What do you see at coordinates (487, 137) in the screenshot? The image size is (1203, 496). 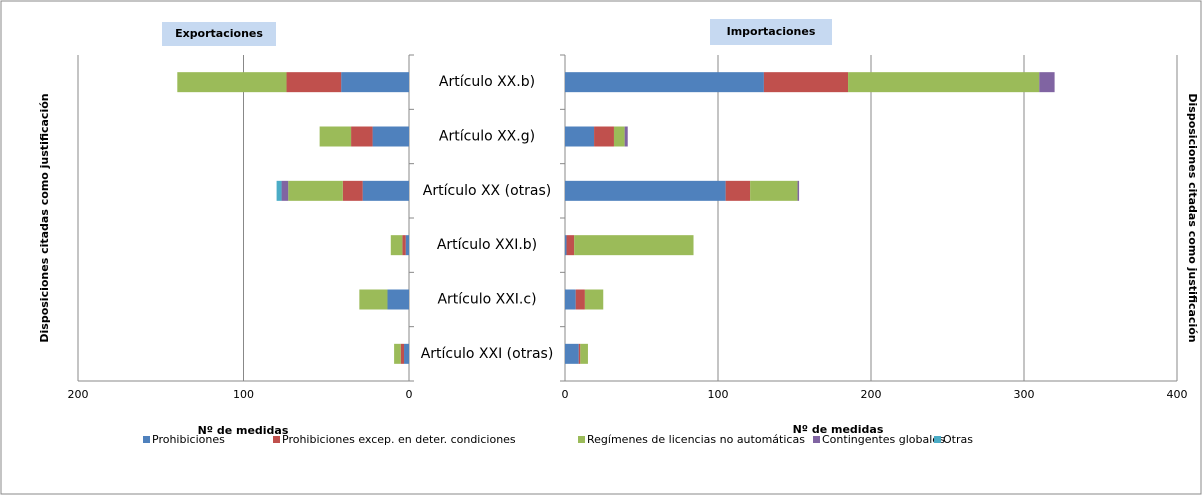 I see `category-label: Artículo XX.g)` at bounding box center [487, 137].